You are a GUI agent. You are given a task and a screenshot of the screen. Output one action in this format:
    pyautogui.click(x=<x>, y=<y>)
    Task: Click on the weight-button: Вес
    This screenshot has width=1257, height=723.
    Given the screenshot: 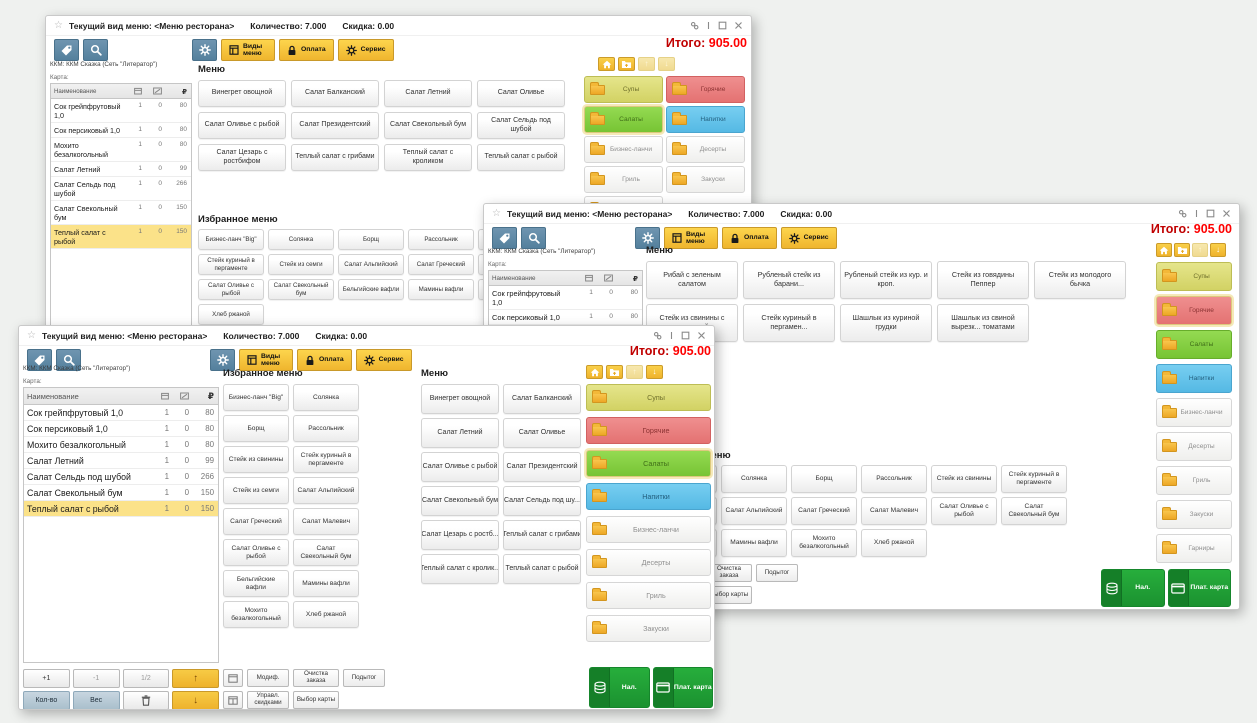 What is the action you would take?
    pyautogui.click(x=96, y=700)
    